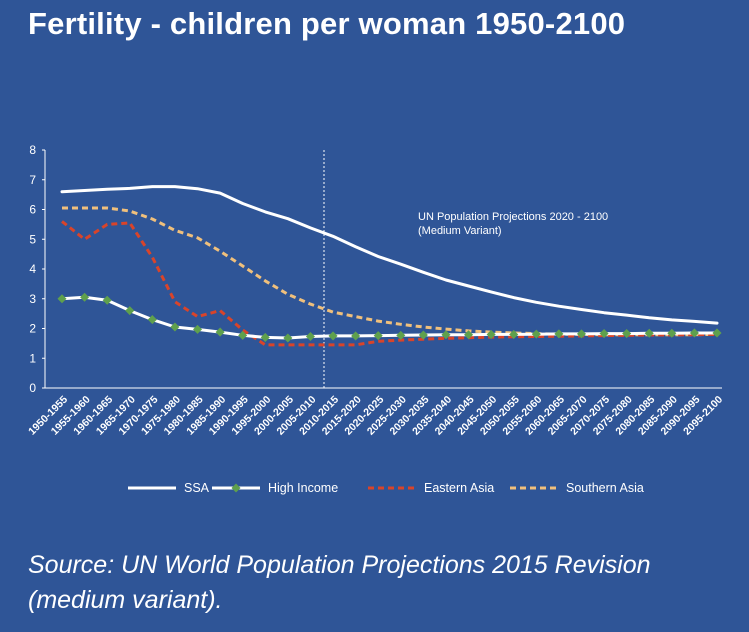 The image size is (749, 632). I want to click on y-tick-label: 8, so click(32, 150).